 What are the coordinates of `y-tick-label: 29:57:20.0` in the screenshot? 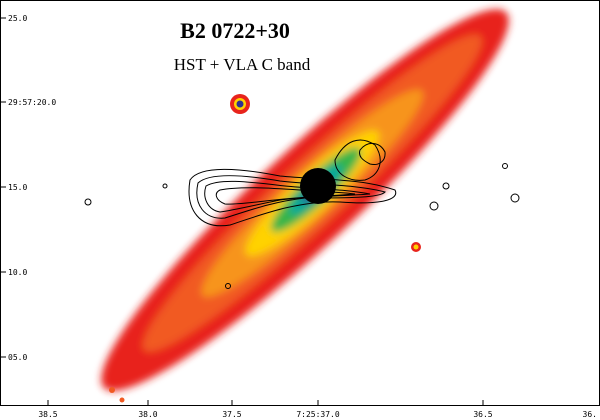 It's located at (32, 102).